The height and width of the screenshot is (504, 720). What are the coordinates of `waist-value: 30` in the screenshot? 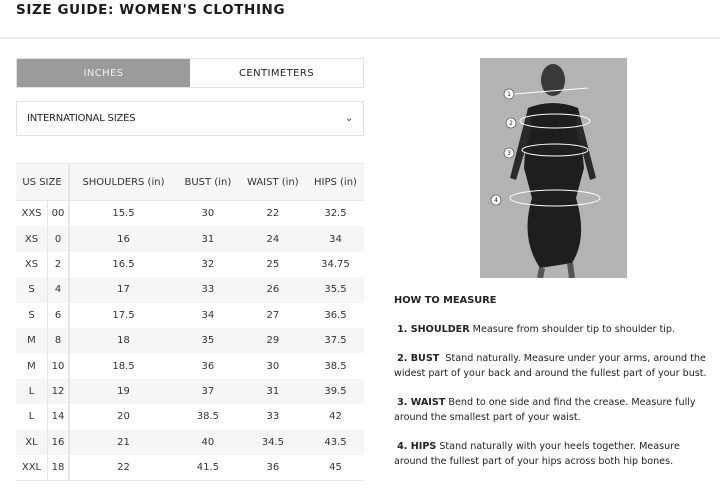 It's located at (273, 366).